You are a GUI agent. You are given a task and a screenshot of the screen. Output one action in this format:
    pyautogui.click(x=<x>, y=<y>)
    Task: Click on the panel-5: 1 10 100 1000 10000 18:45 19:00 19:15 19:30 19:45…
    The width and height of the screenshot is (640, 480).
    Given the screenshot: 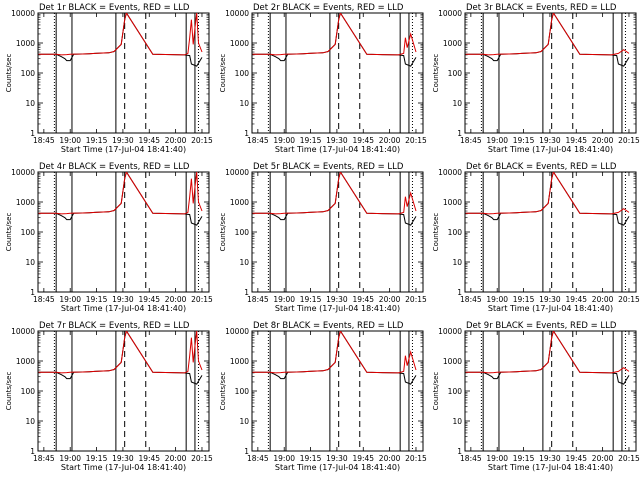 What is the action you would take?
    pyautogui.click(x=323, y=237)
    